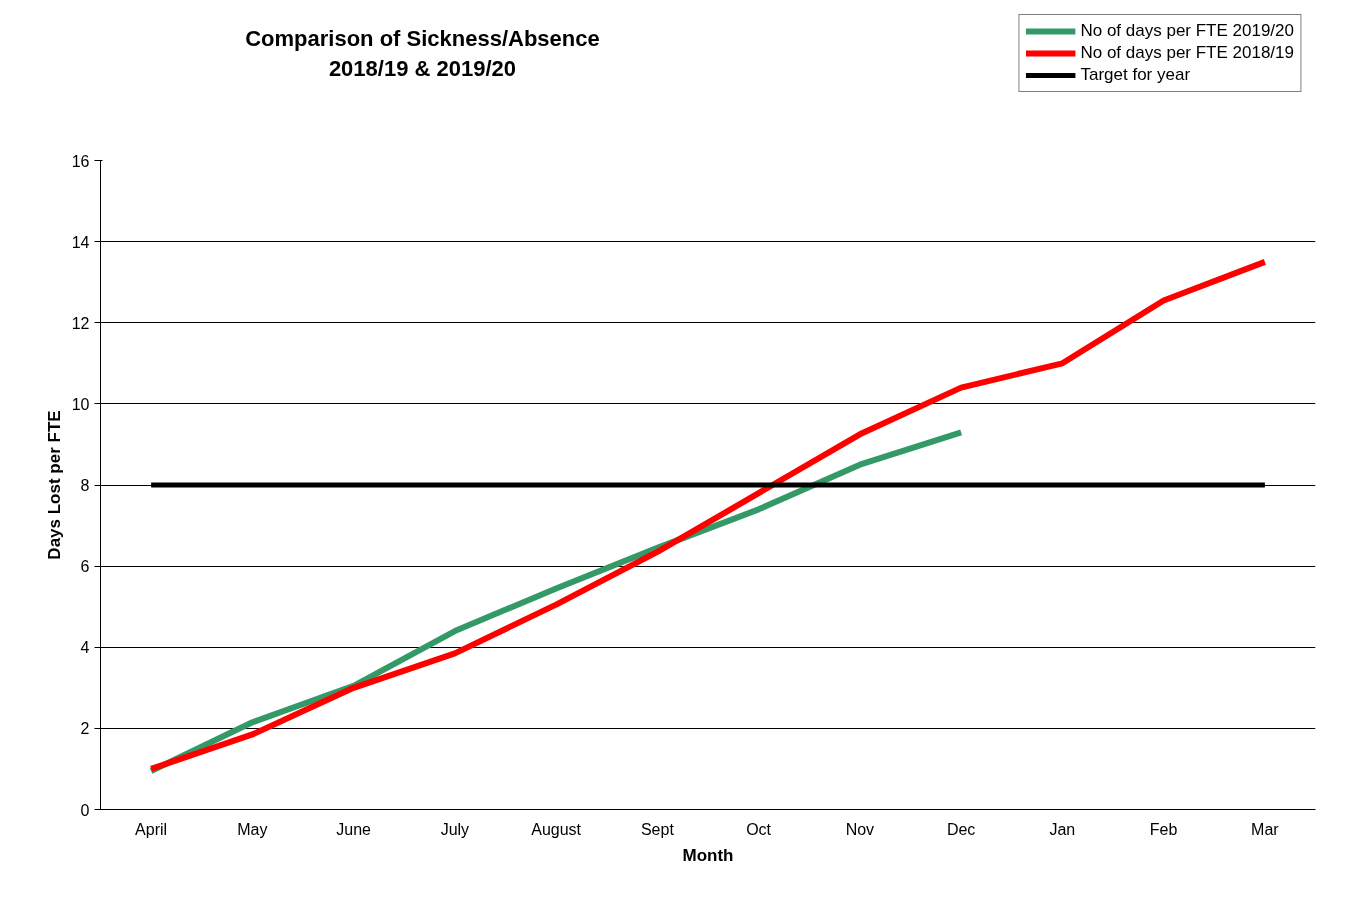  Describe the element at coordinates (80, 242) in the screenshot. I see `y-tick-label: 14` at that location.